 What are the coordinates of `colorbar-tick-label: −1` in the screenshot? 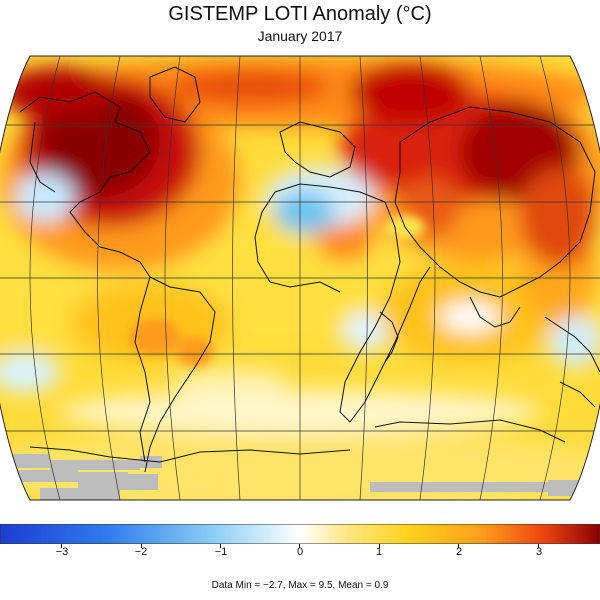 It's located at (221, 552).